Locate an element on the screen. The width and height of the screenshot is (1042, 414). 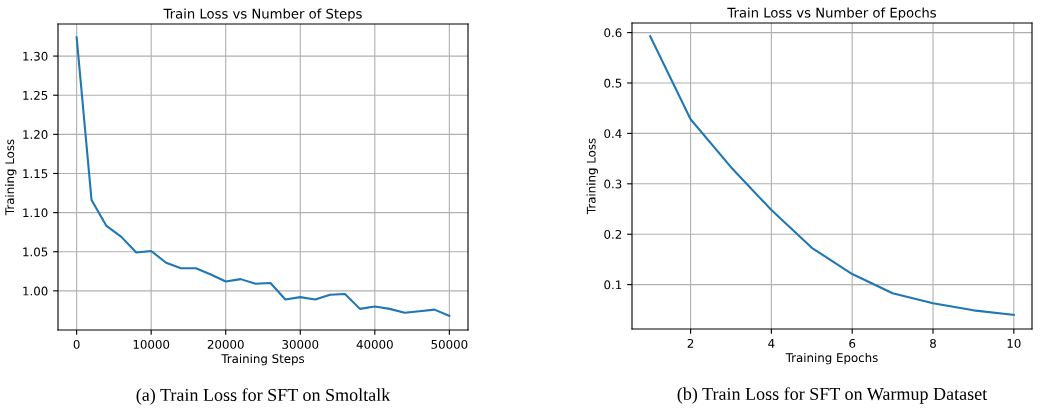
text: (b) Train Loss for SFT on Warmup Dataset is located at coordinates (832, 395).